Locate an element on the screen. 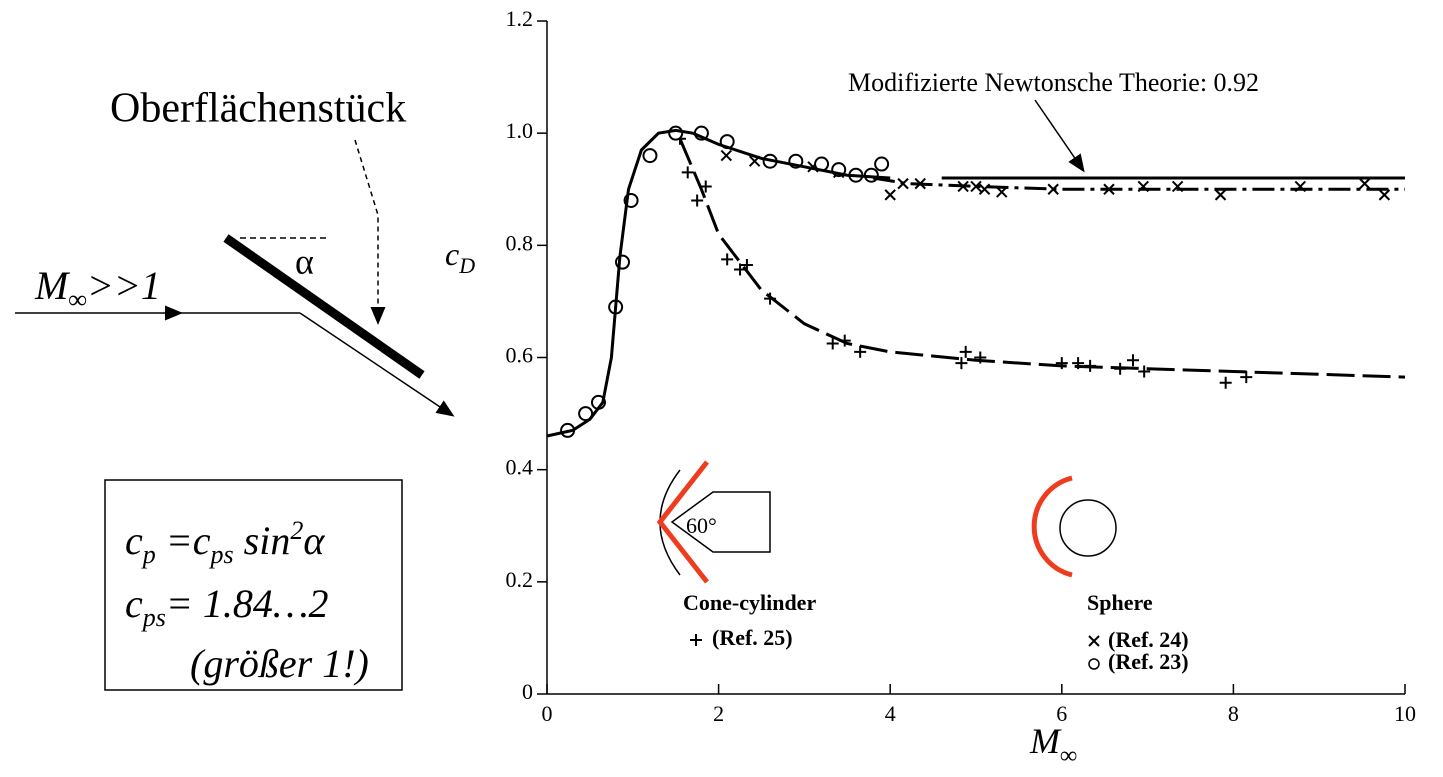  y-tick-label: 0.4 is located at coordinates (520, 467).